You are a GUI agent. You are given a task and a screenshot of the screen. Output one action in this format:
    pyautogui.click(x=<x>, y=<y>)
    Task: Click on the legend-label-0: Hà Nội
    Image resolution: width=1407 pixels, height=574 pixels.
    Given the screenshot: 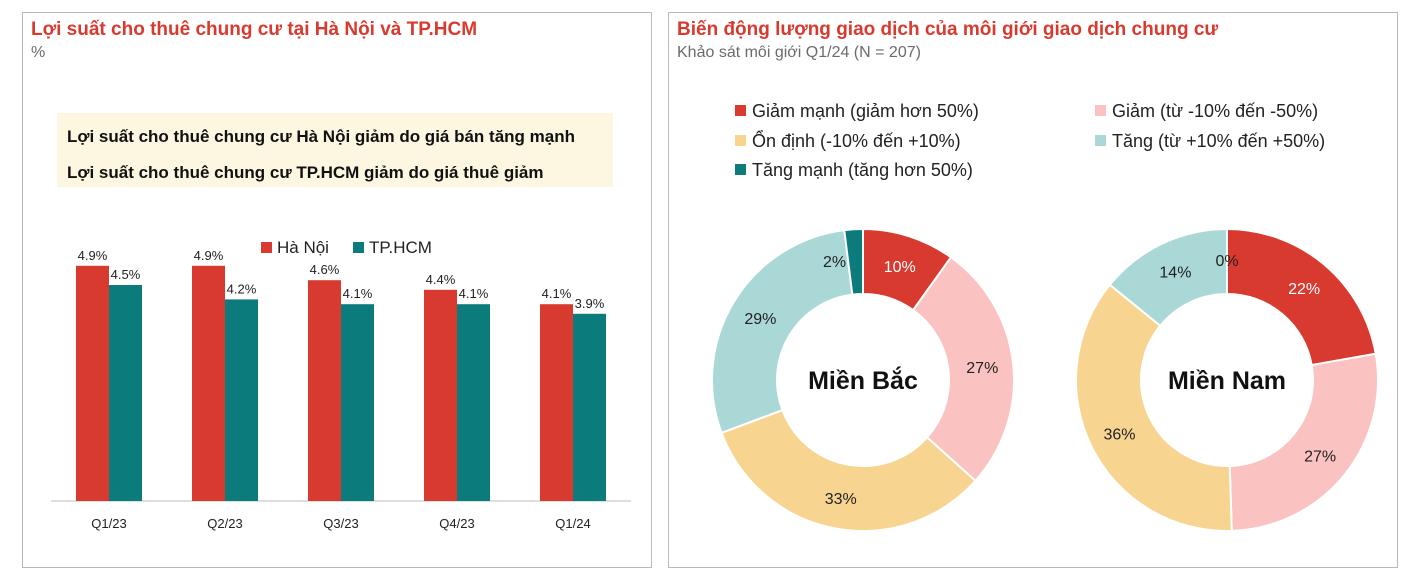 What is the action you would take?
    pyautogui.click(x=303, y=247)
    